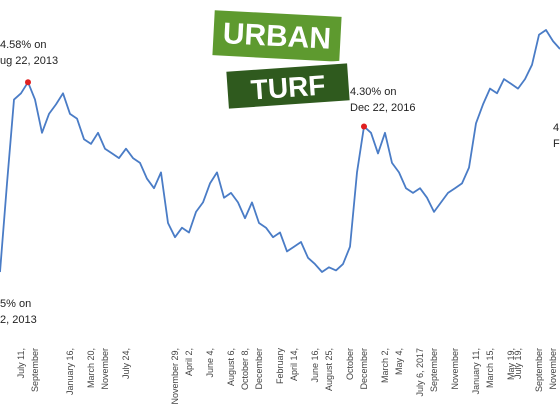 Image resolution: width=560 pixels, height=420 pixels. Describe the element at coordinates (294, 364) in the screenshot. I see `x-tick-label: April 14,` at that location.